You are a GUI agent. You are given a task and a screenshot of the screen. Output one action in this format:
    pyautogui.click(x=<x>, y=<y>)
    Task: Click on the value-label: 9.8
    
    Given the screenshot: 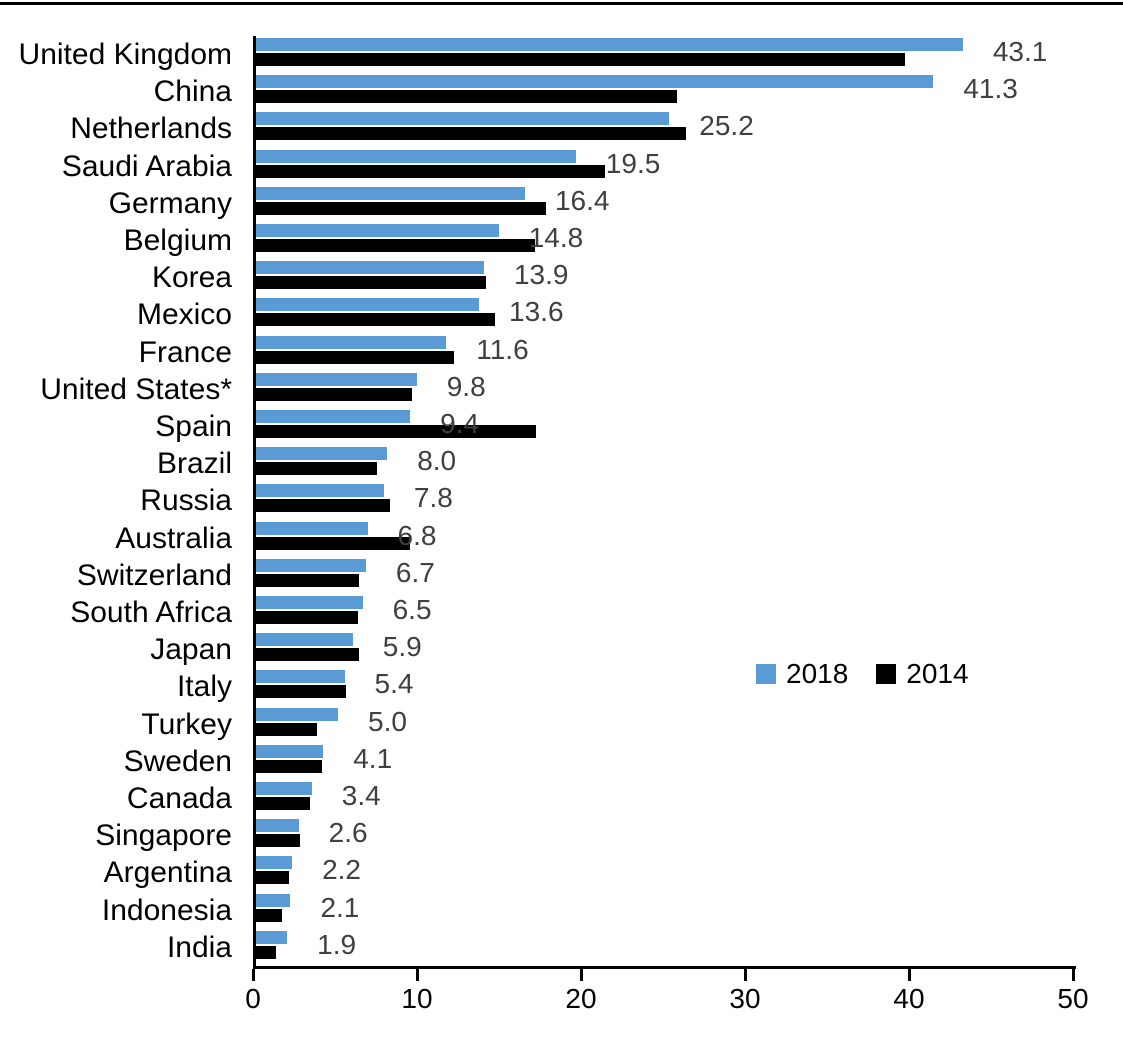 What is the action you would take?
    pyautogui.click(x=466, y=386)
    